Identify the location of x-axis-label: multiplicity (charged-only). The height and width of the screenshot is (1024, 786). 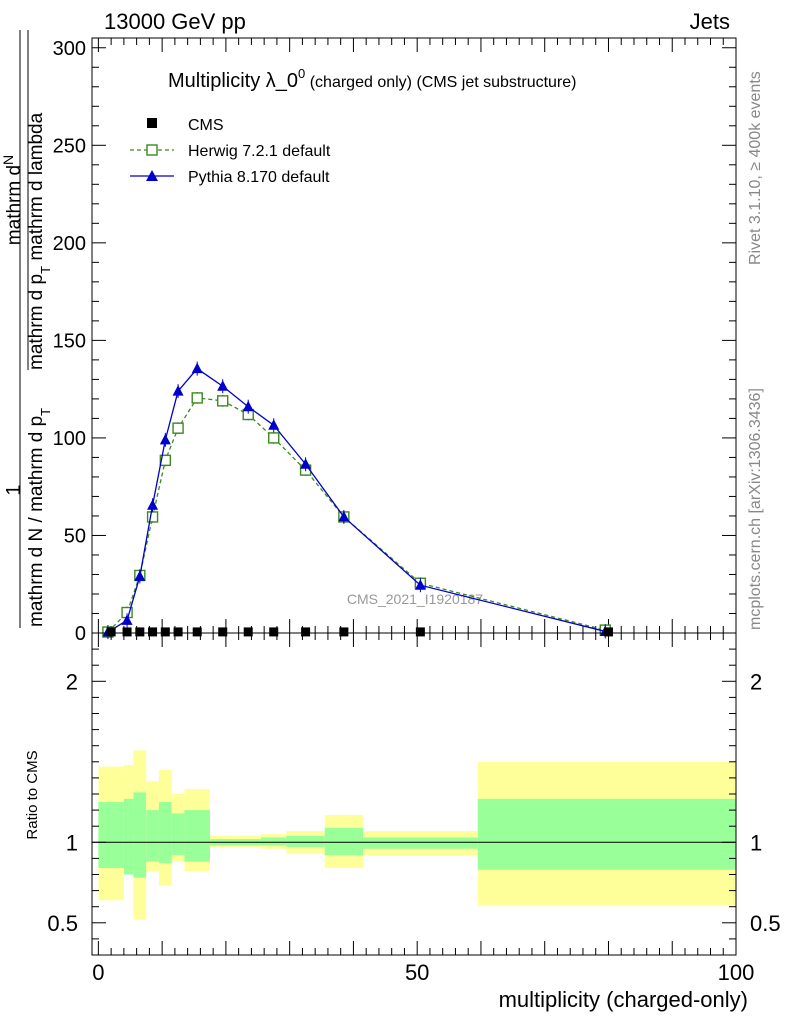
(623, 999).